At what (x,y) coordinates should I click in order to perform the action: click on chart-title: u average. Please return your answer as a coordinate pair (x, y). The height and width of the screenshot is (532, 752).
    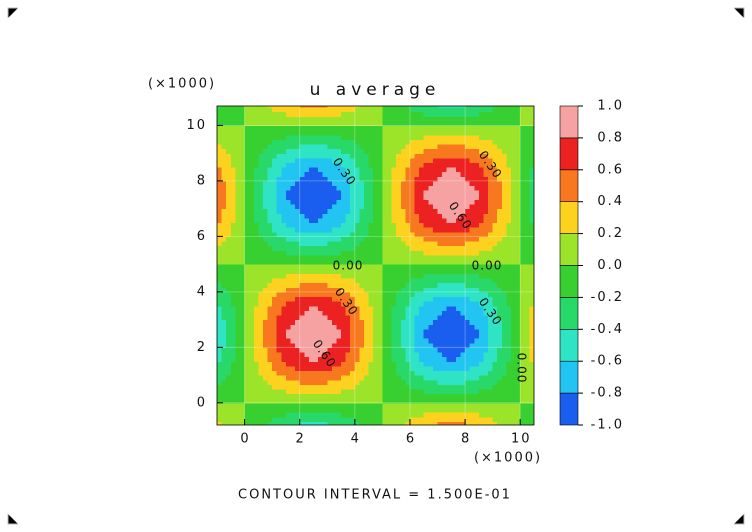
    Looking at the image, I should click on (375, 90).